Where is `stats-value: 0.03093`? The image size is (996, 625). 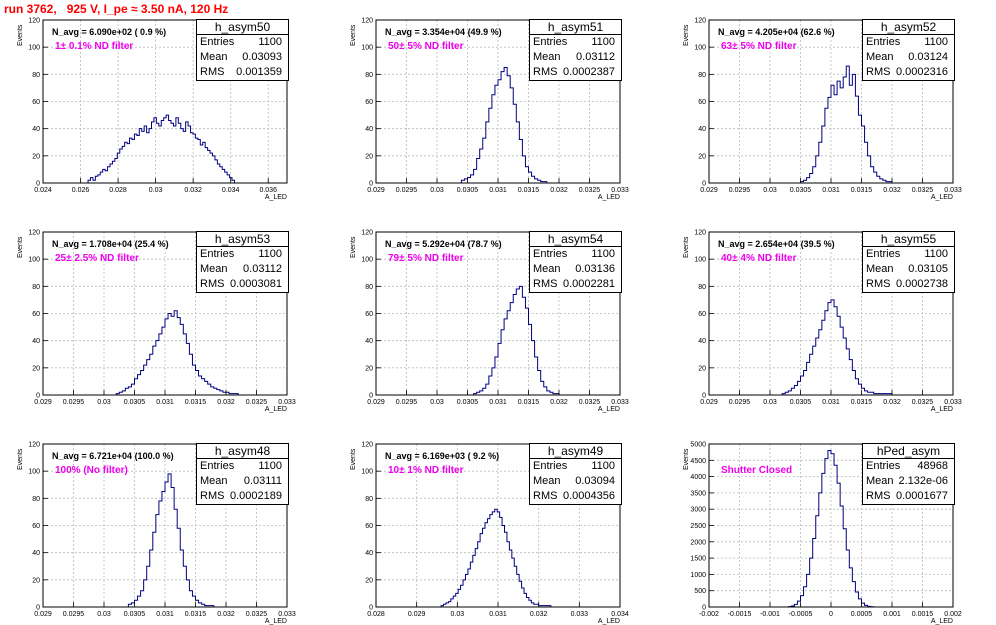
stats-value: 0.03093 is located at coordinates (262, 57).